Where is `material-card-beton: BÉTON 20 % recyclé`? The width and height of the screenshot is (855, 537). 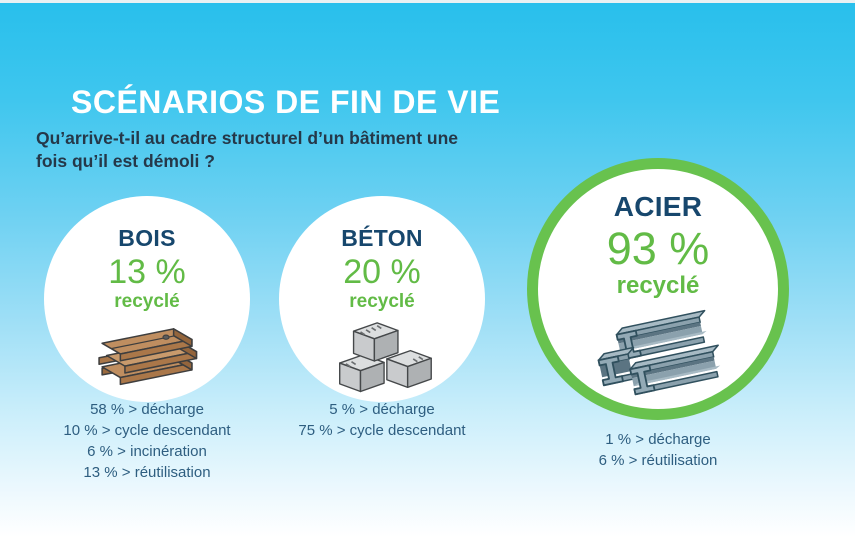 material-card-beton: BÉTON 20 % recyclé is located at coordinates (382, 299).